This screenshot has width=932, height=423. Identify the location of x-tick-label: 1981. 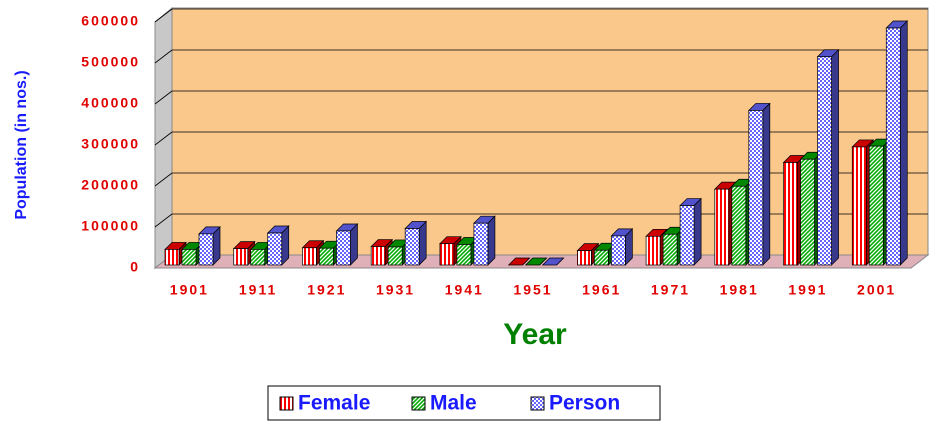
(739, 290).